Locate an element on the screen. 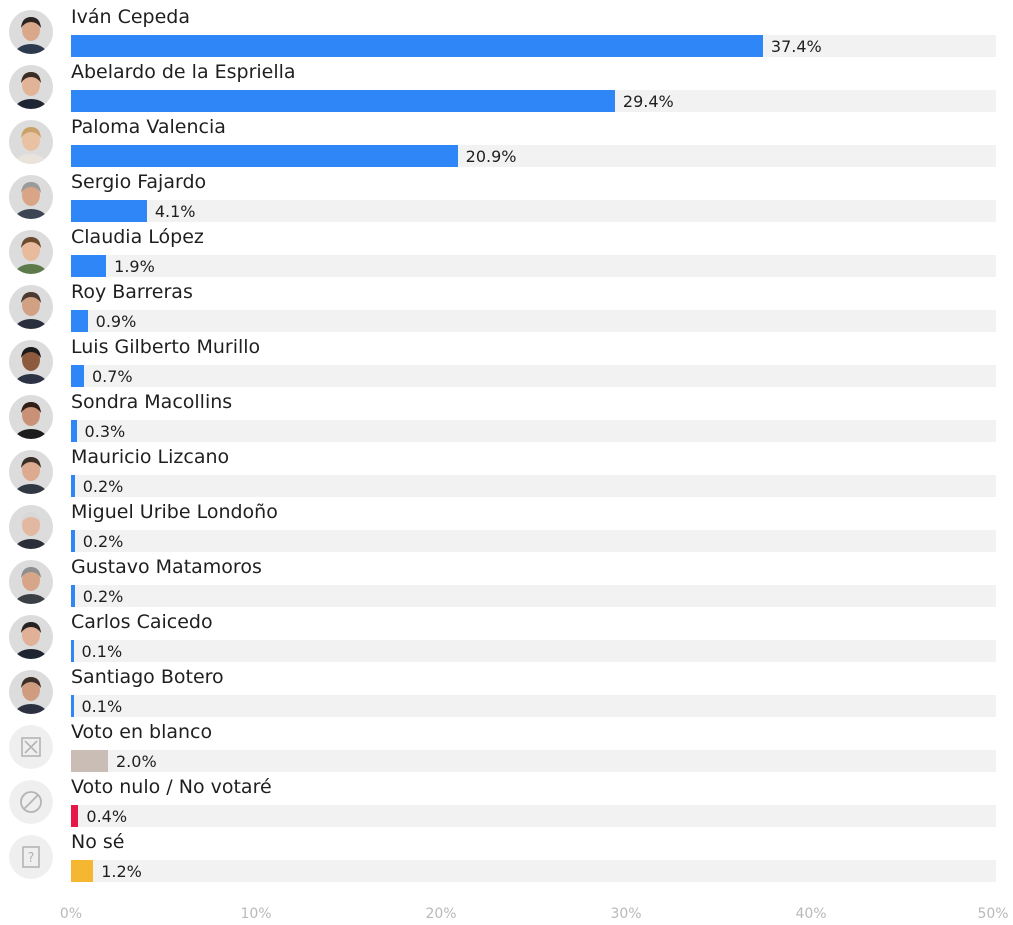 The image size is (1013, 925). bar-row: Abelardo de la Espriella 29.4% is located at coordinates (506, 87).